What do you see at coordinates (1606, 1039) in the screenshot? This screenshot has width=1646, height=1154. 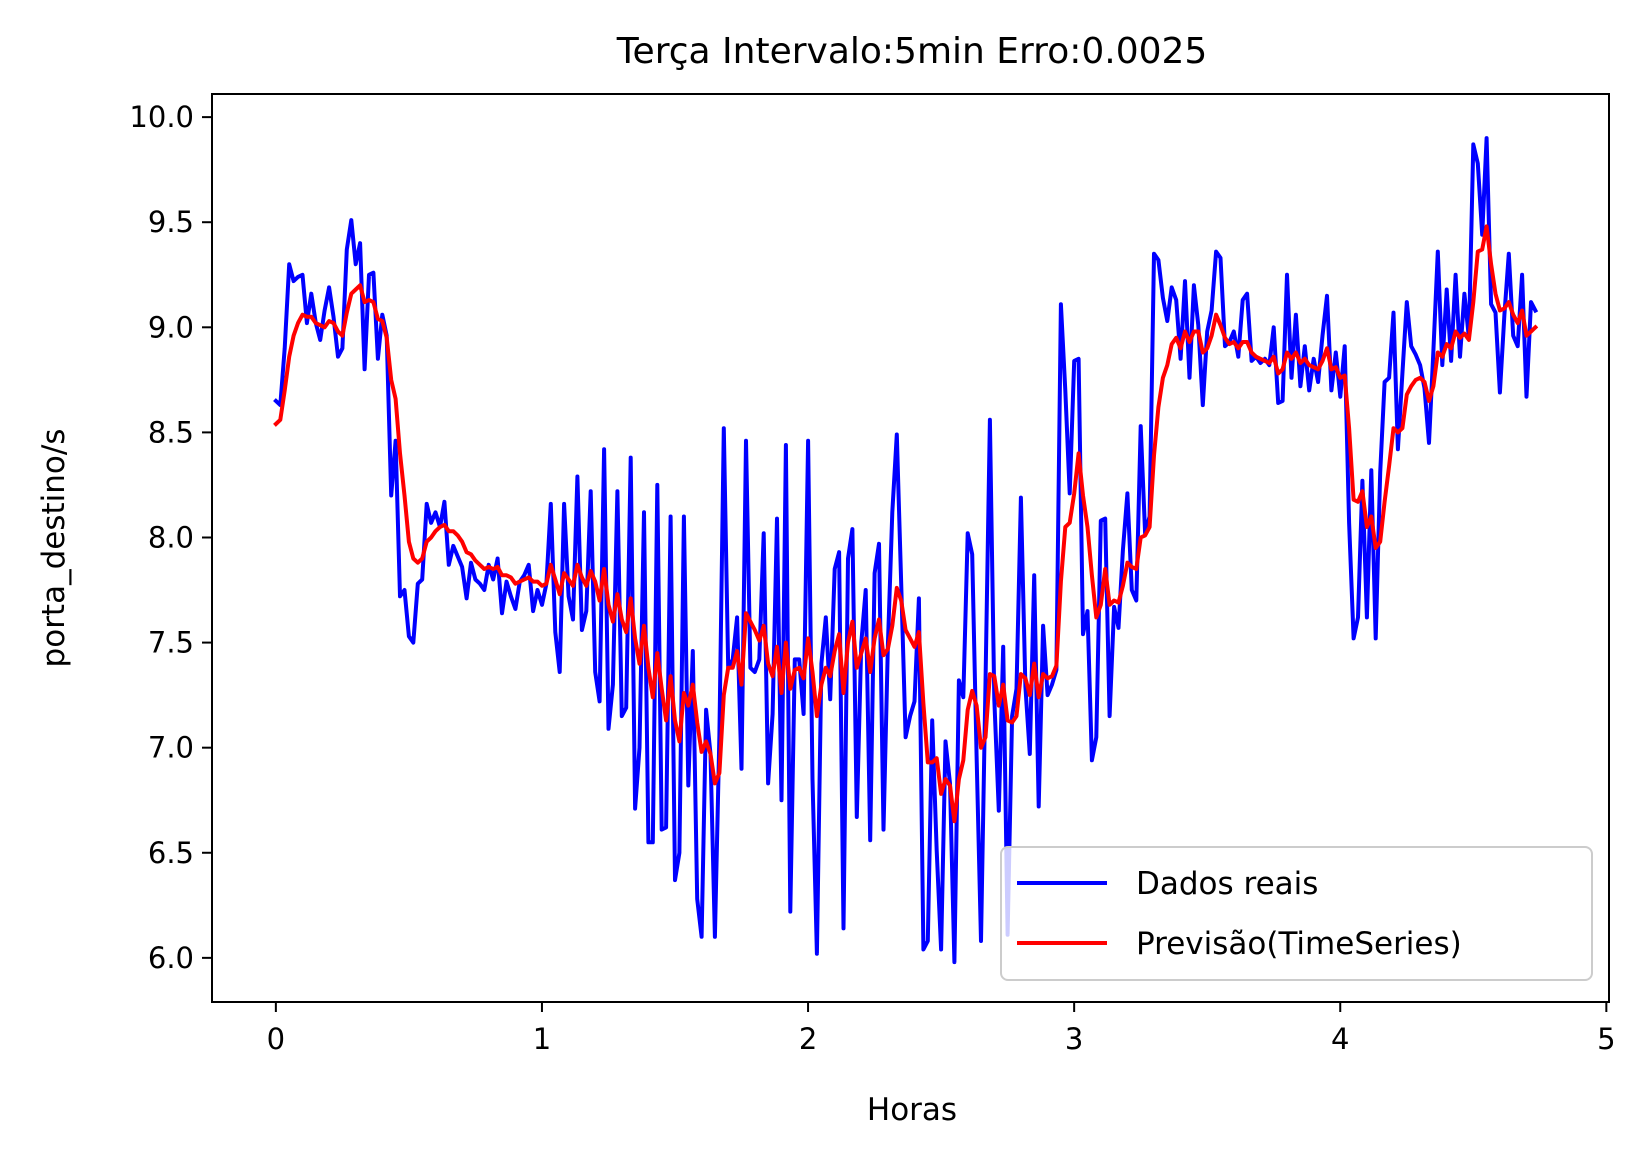 I see `x-tick-label: 5` at bounding box center [1606, 1039].